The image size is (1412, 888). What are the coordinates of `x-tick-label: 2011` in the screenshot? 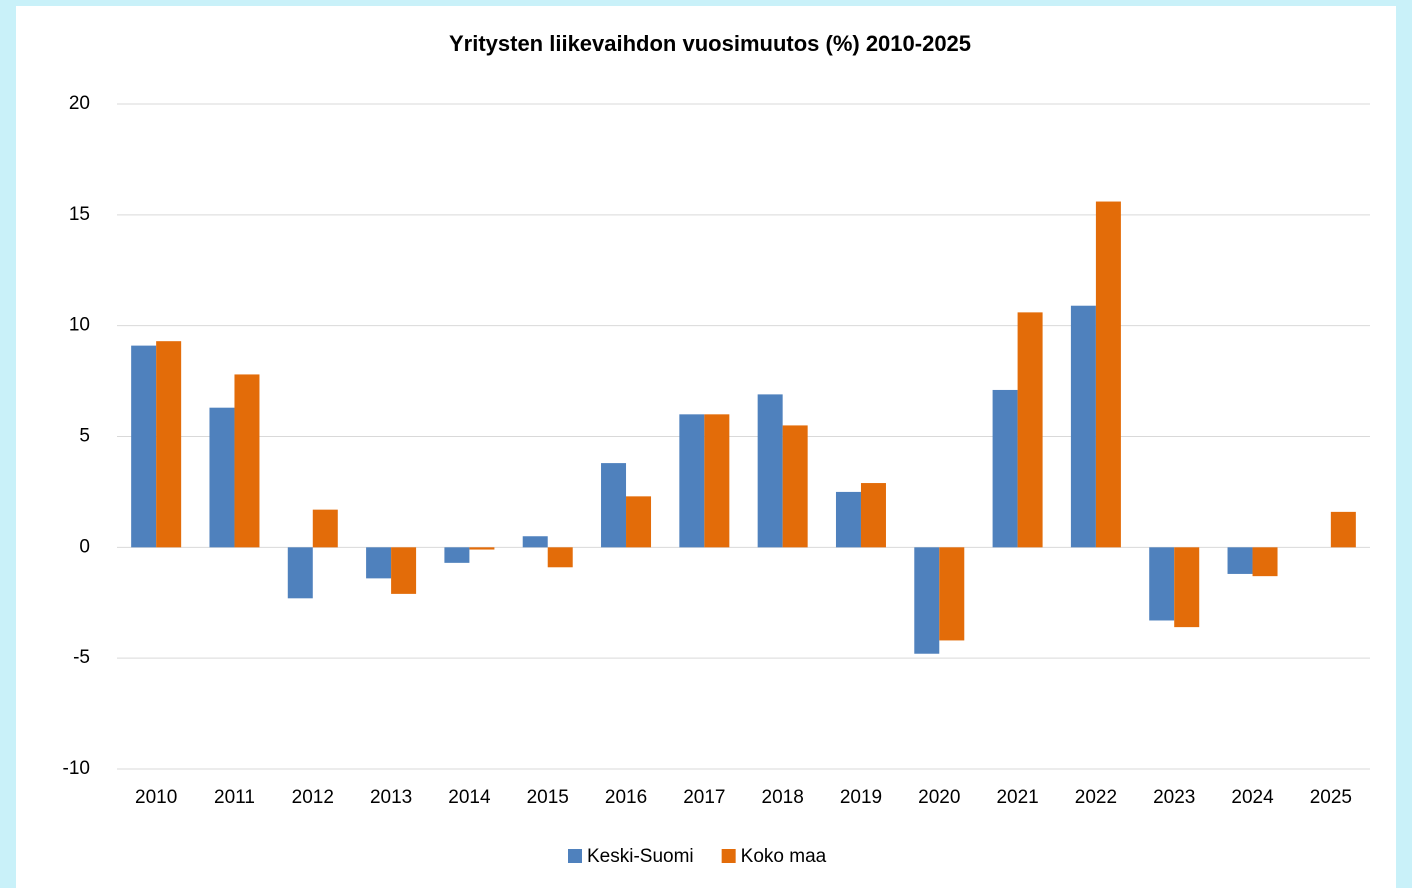 It's located at (234, 797).